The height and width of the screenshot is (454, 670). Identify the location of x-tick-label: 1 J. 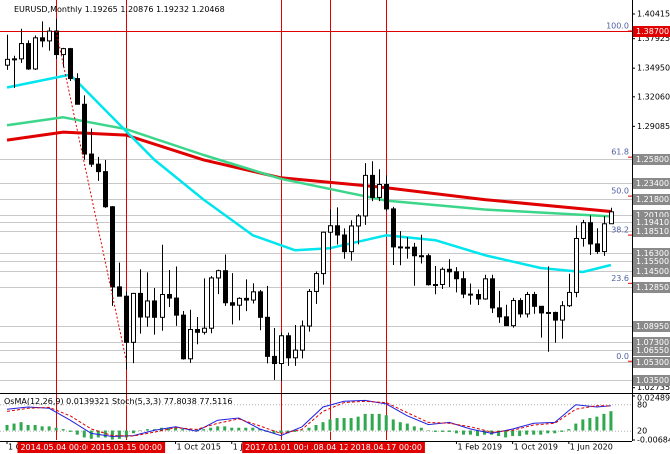
(238, 447).